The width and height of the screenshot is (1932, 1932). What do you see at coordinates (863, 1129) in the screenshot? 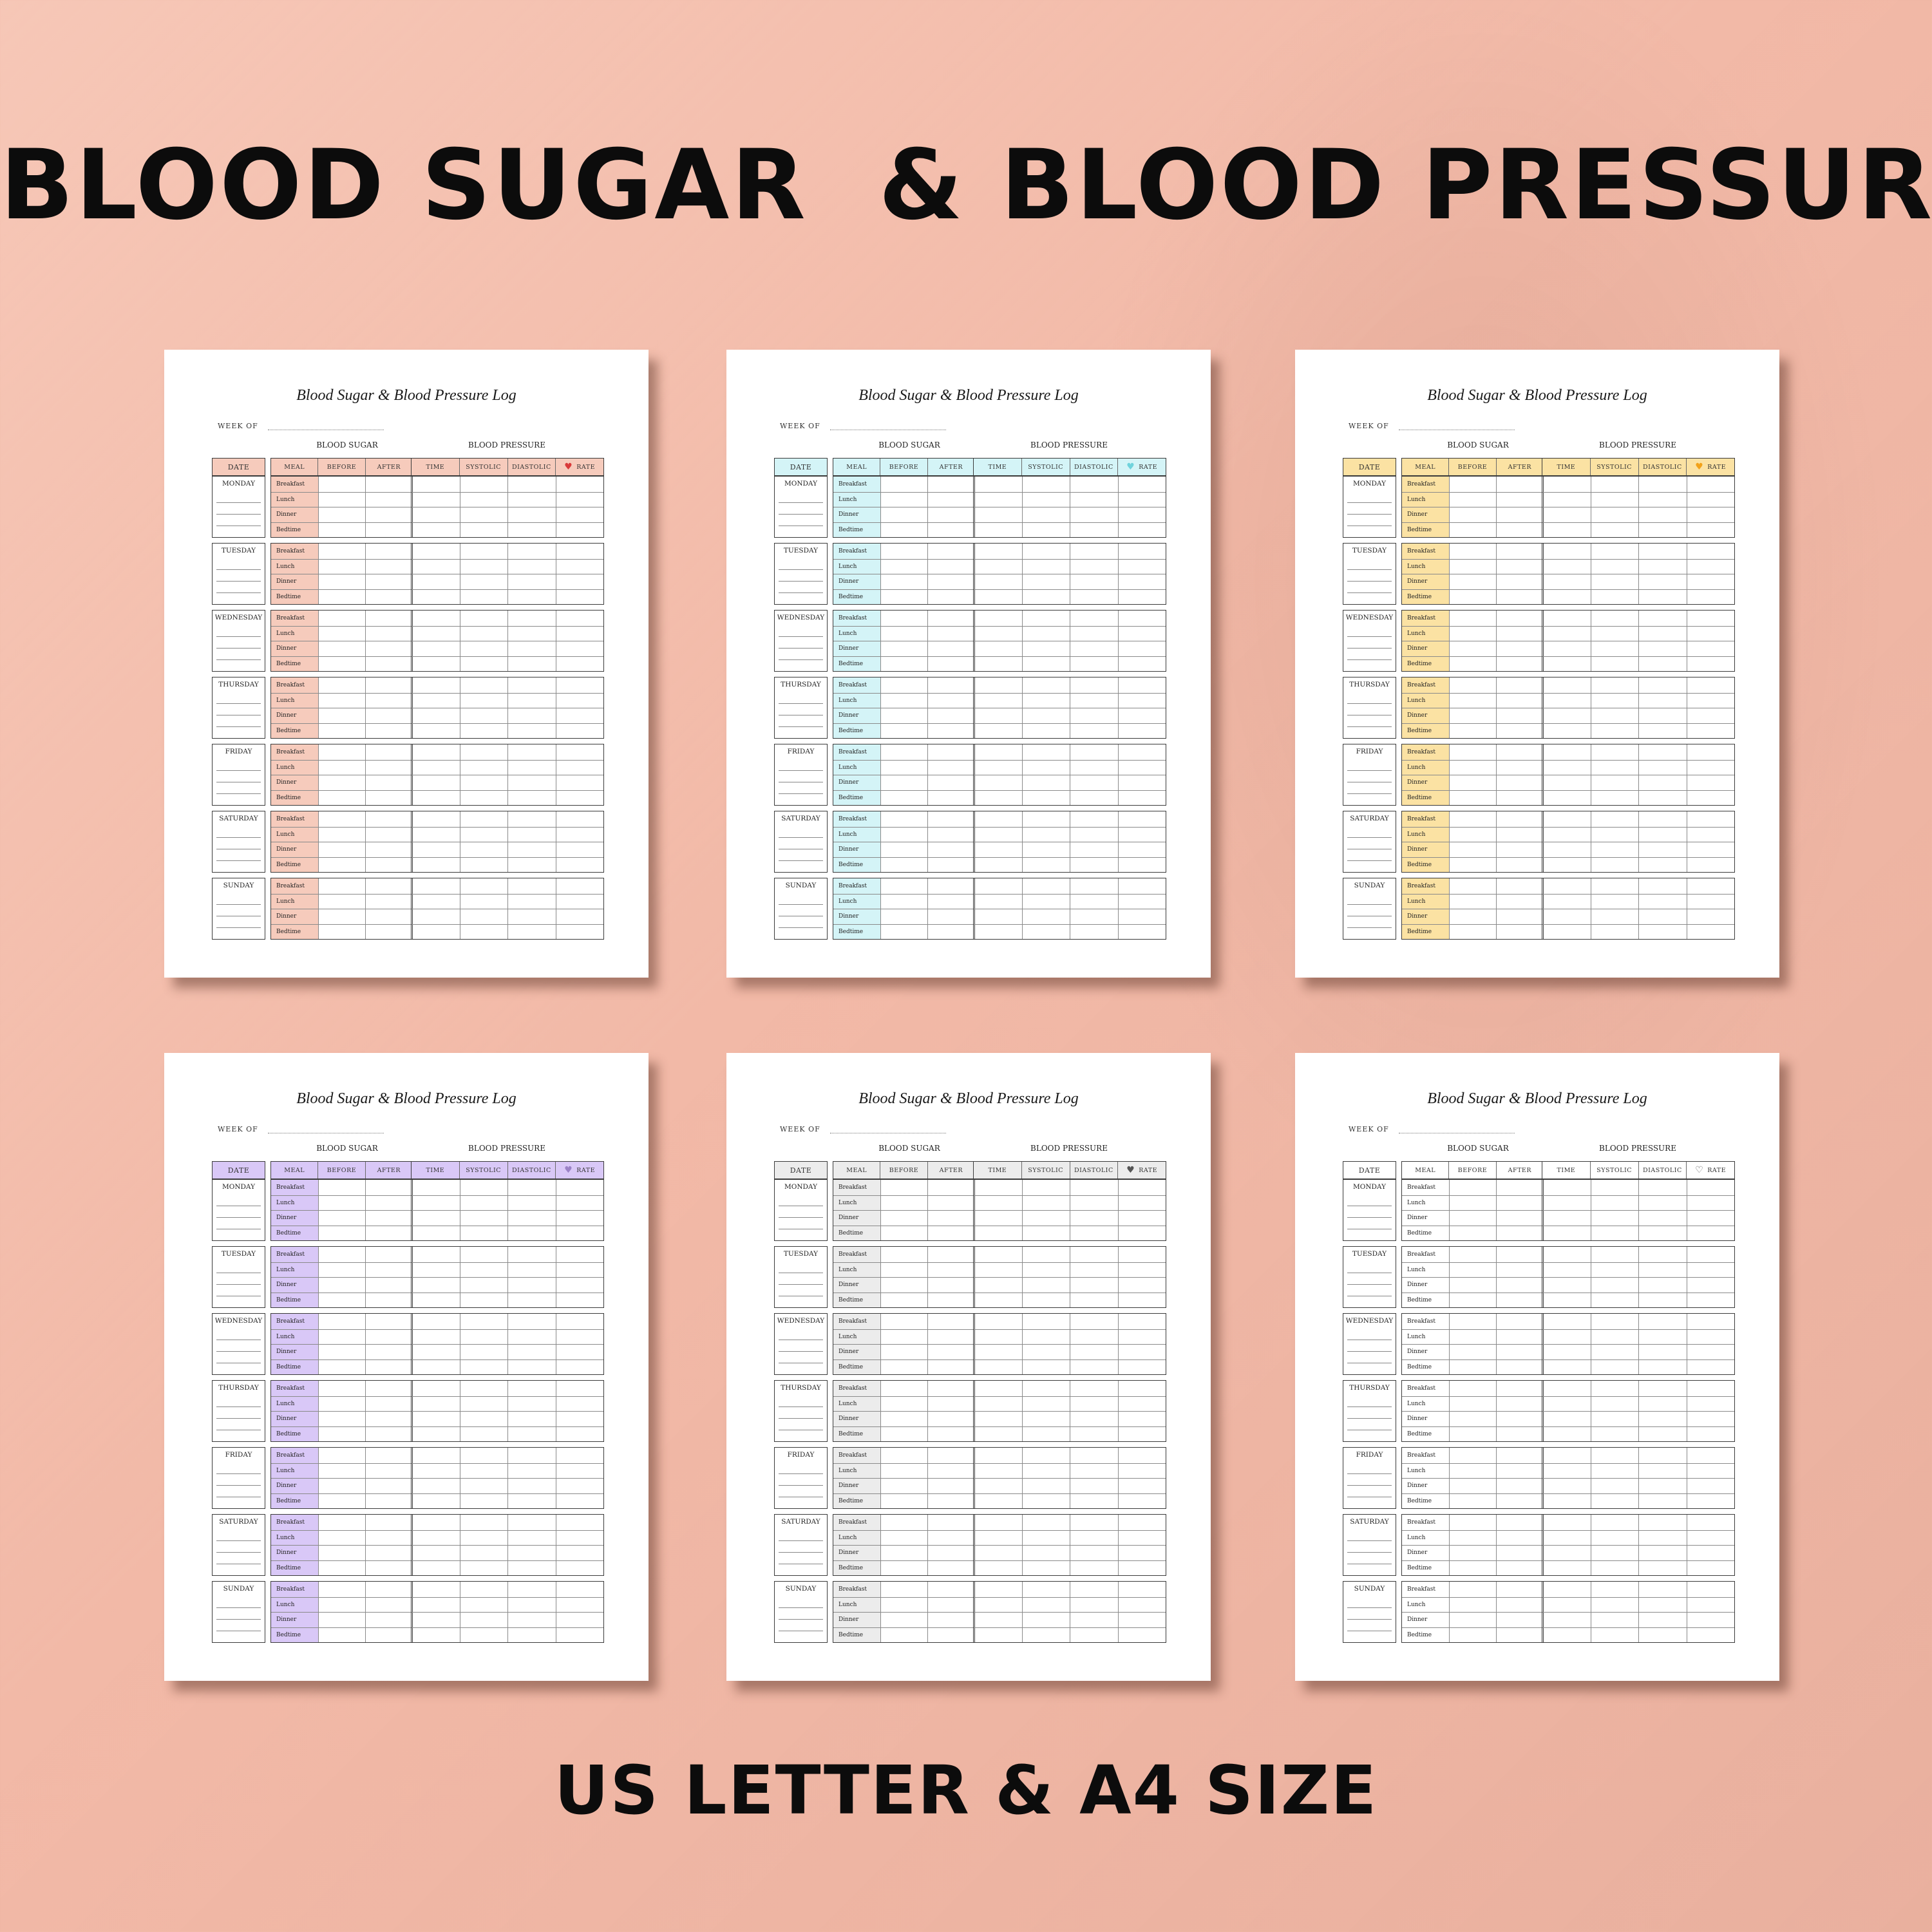
I see `week-of-field: WEEK OF` at bounding box center [863, 1129].